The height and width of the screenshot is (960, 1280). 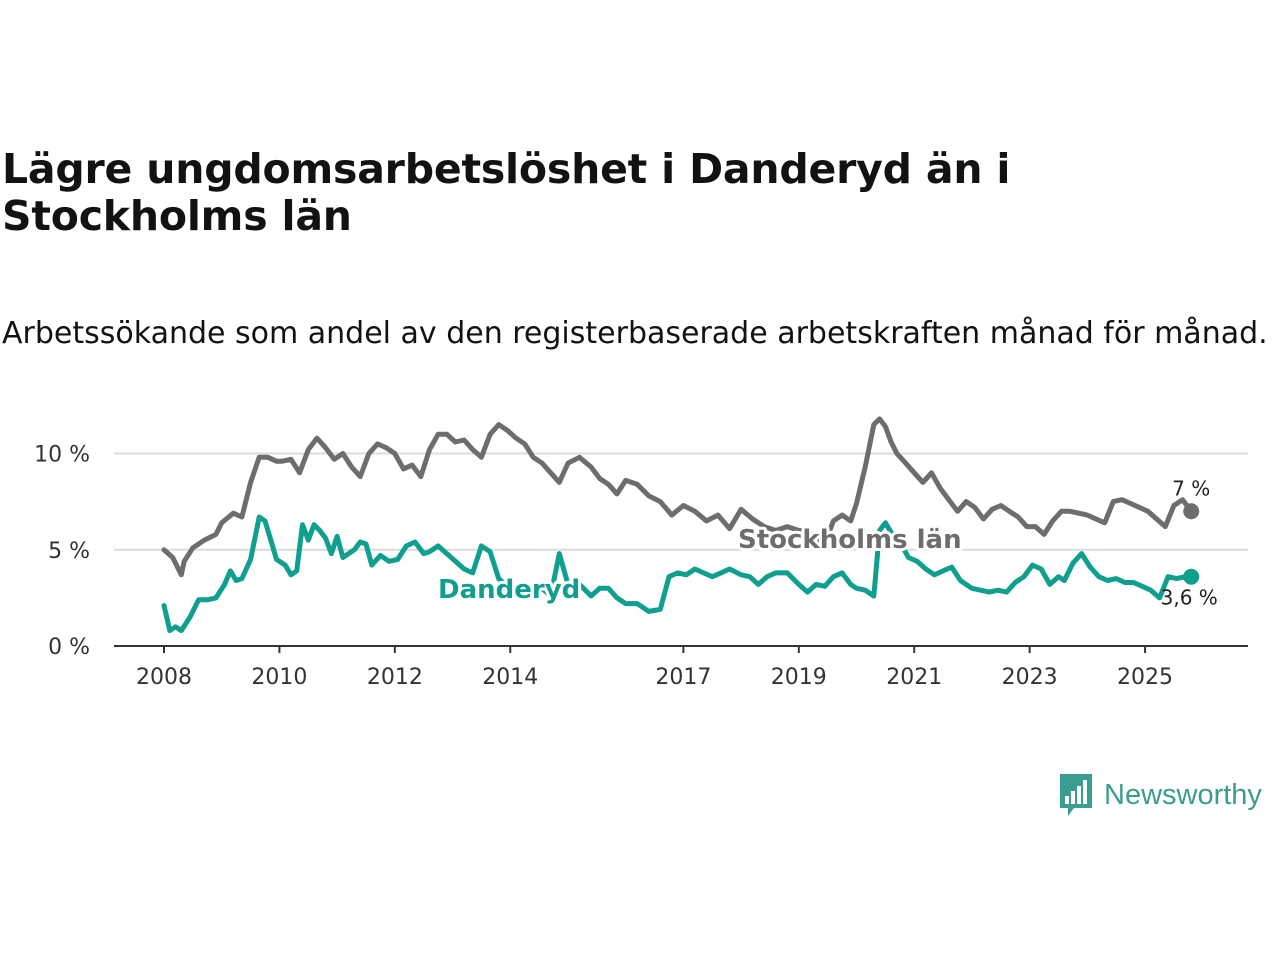 I want to click on series-line-danderyd, so click(x=677, y=574).